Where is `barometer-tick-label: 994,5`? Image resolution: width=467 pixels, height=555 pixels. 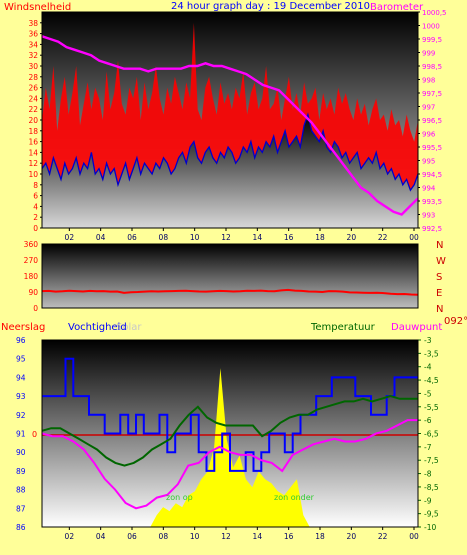
barometer-tick-label: 994,5 is located at coordinates (432, 175).